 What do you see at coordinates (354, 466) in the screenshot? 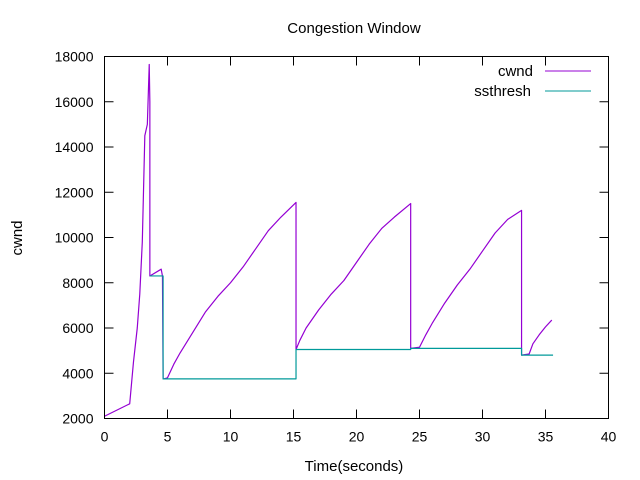
I see `x-axis-label: Time(seconds)` at bounding box center [354, 466].